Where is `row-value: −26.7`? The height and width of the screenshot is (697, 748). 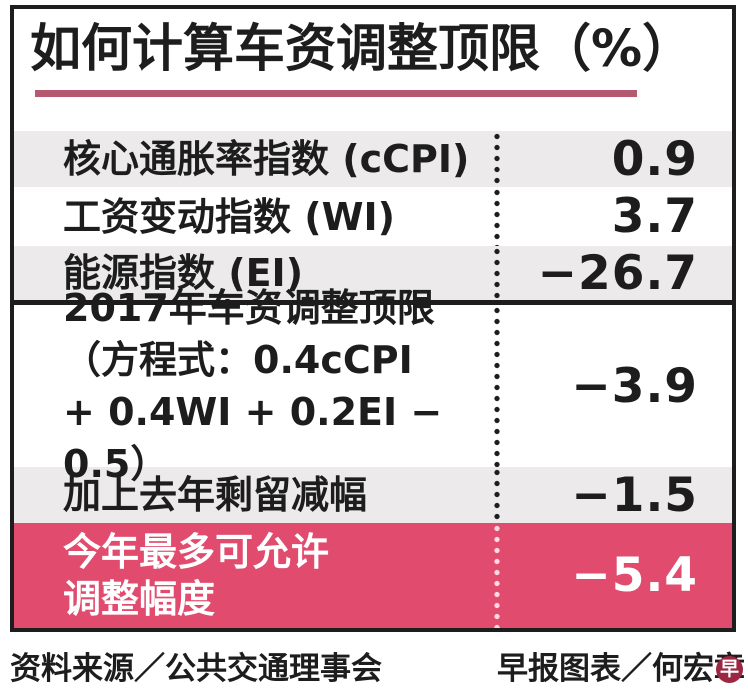
row-value: −26.7 is located at coordinates (617, 273).